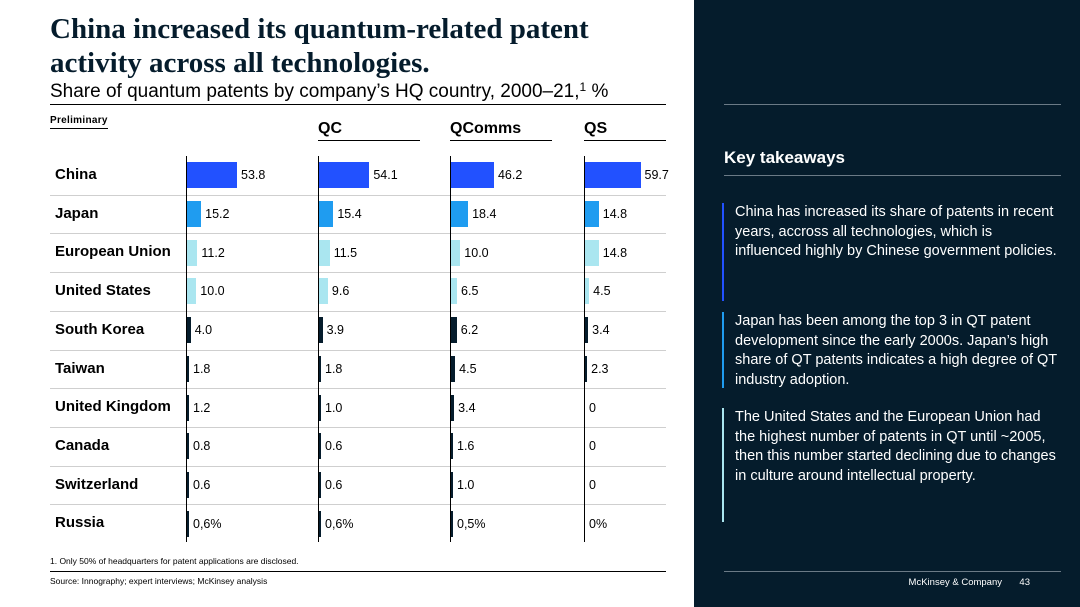  What do you see at coordinates (82, 445) in the screenshot?
I see `row-label-canada: Canada` at bounding box center [82, 445].